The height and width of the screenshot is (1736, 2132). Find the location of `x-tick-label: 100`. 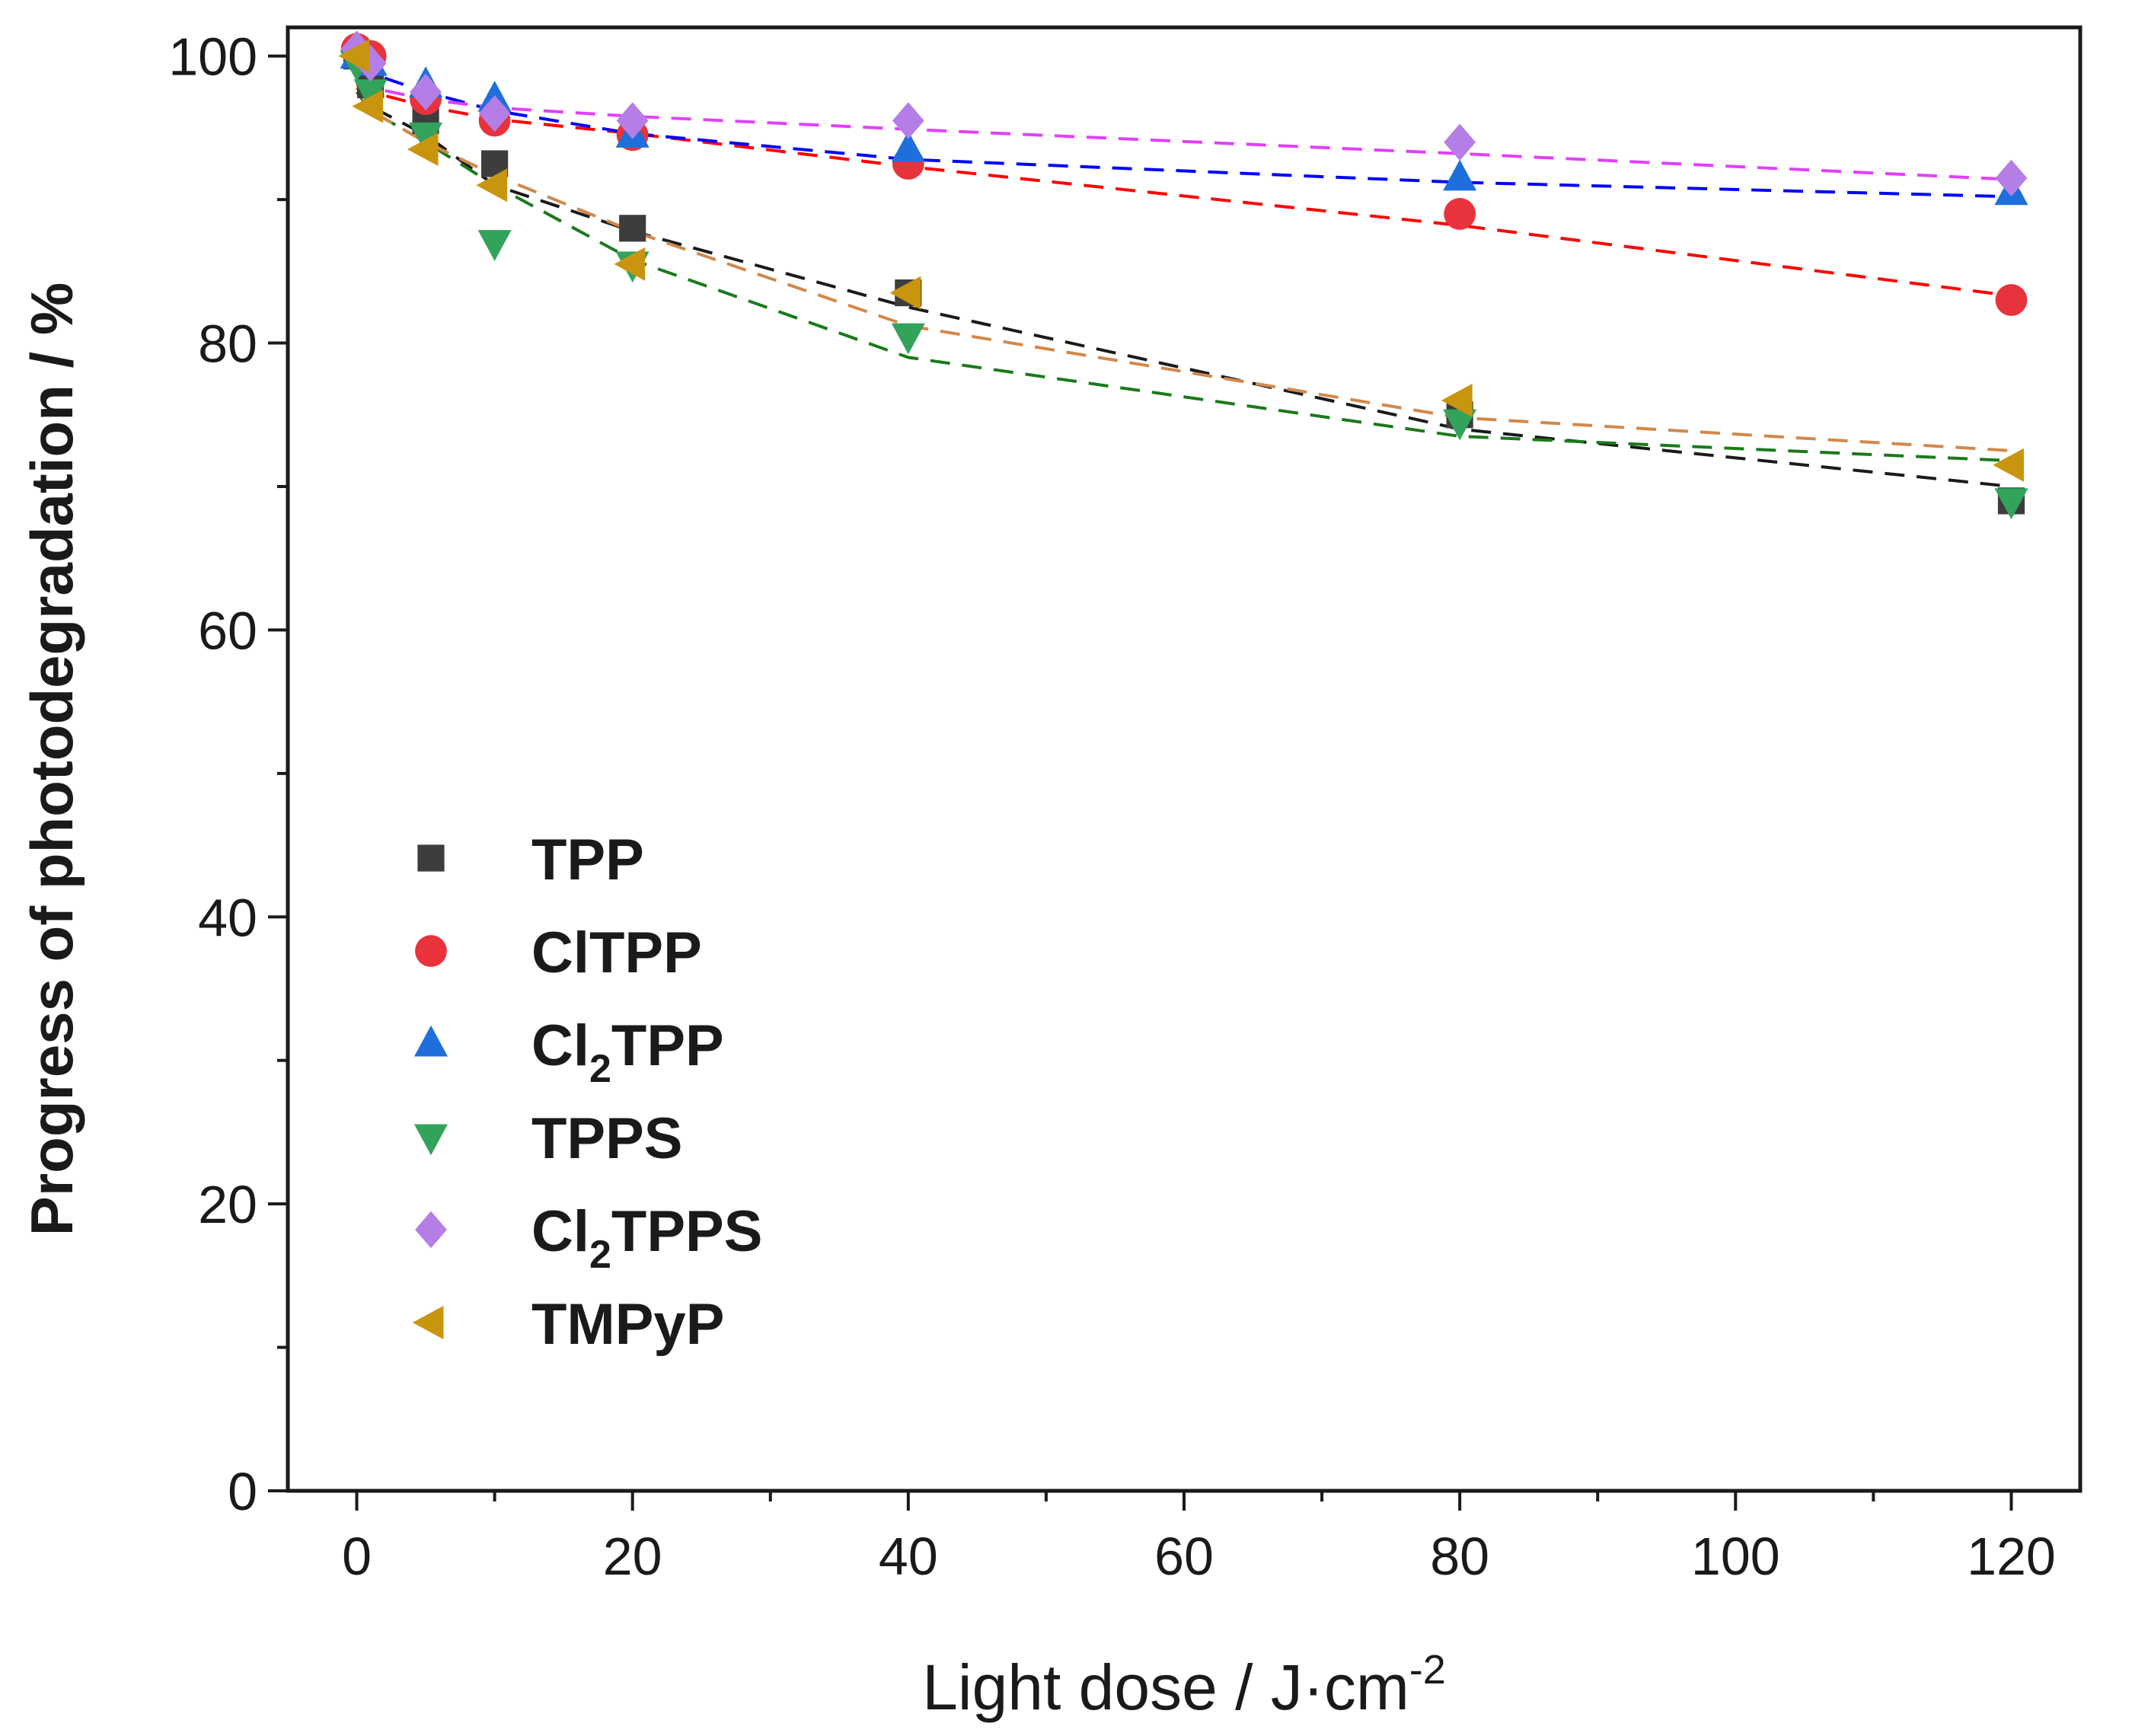

x-tick-label: 100 is located at coordinates (1735, 1557).